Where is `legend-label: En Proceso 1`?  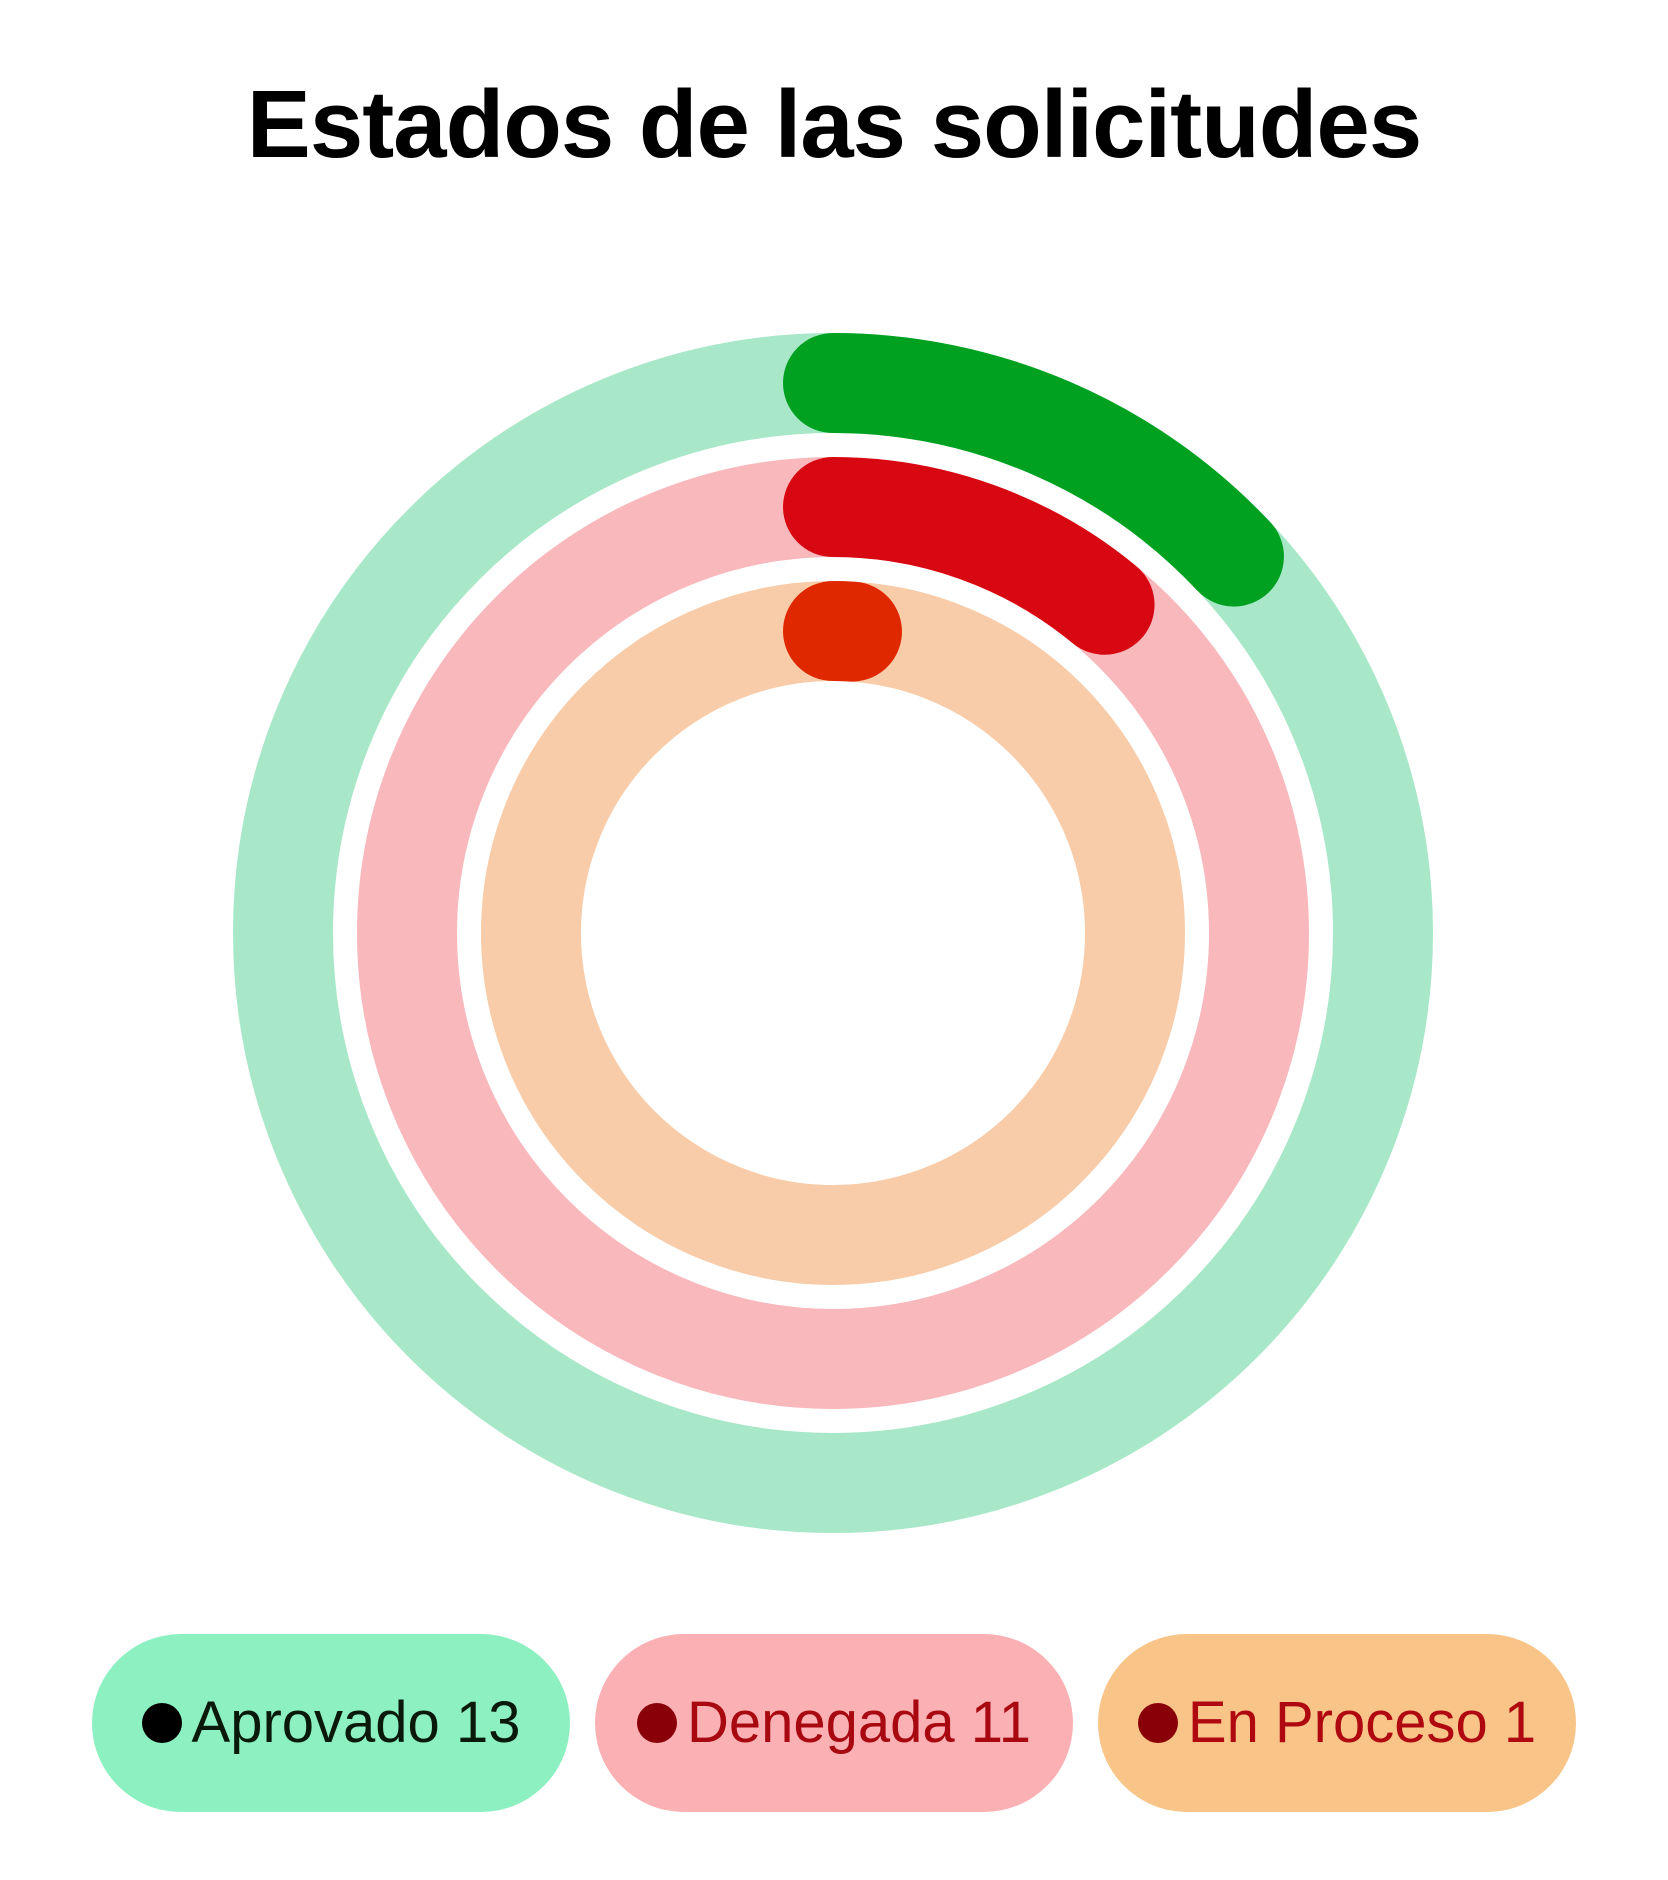 legend-label: En Proceso 1 is located at coordinates (1362, 1723).